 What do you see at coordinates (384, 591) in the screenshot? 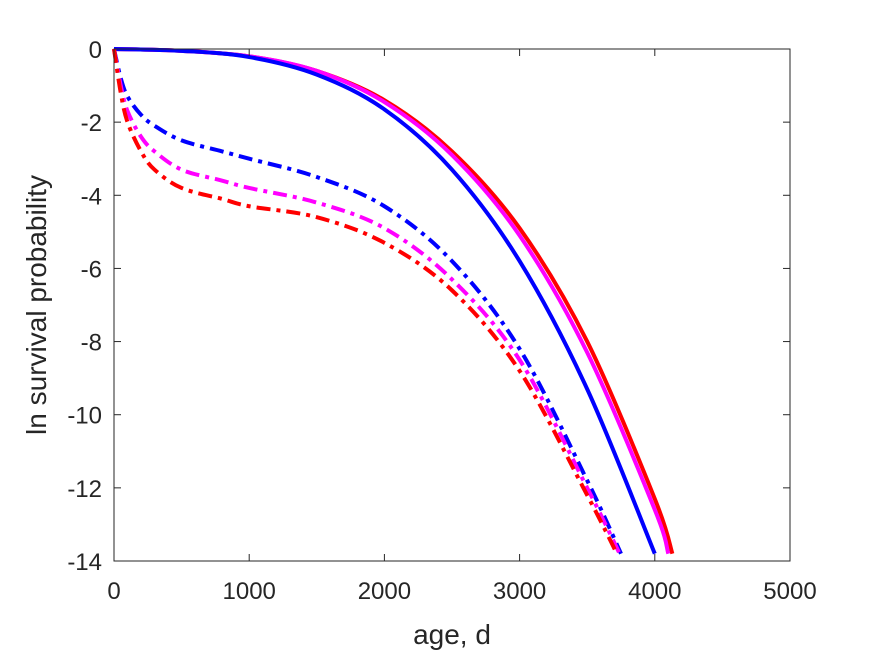
I see `x-tick-label: 2000` at bounding box center [384, 591].